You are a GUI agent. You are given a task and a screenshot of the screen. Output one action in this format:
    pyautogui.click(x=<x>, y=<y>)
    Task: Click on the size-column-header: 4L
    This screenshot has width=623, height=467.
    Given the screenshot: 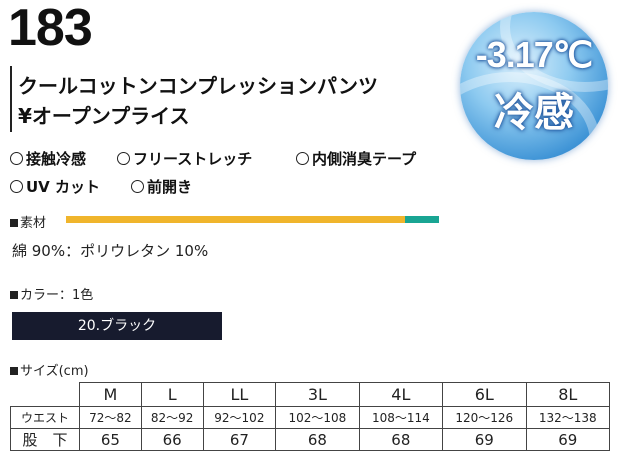 What is the action you would take?
    pyautogui.click(x=401, y=394)
    